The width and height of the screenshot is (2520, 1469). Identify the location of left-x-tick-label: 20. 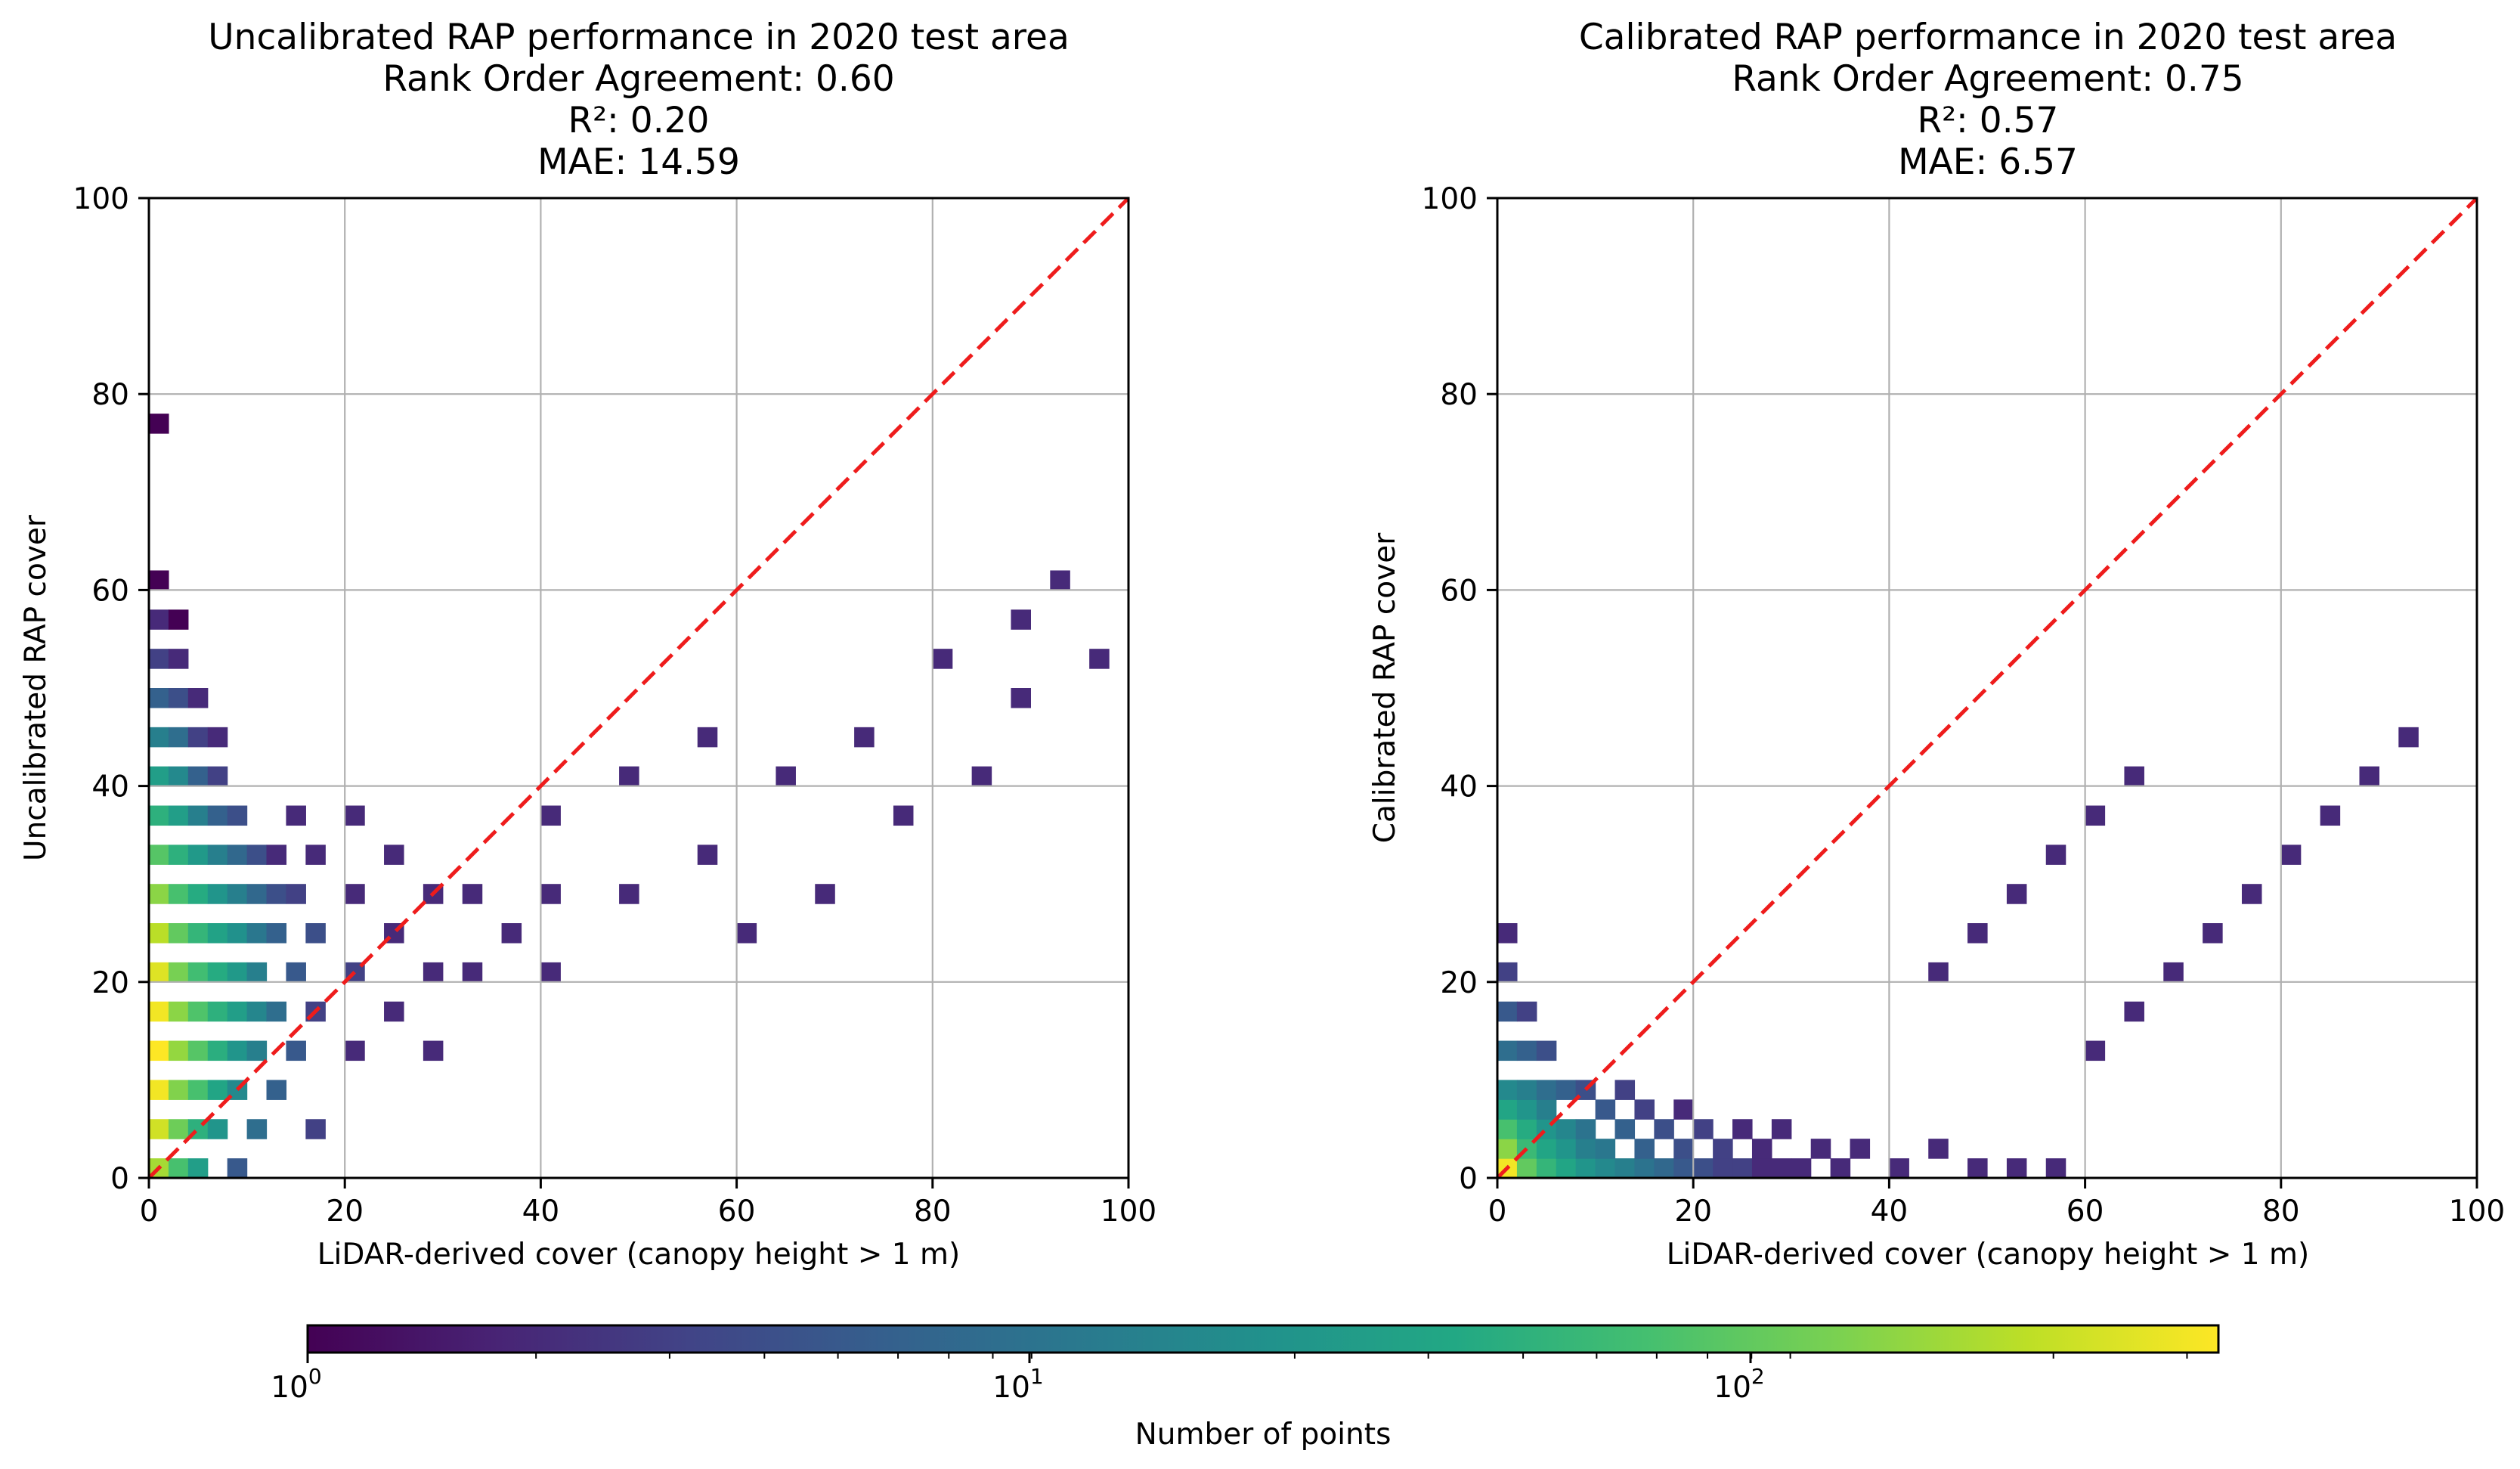
(345, 1212).